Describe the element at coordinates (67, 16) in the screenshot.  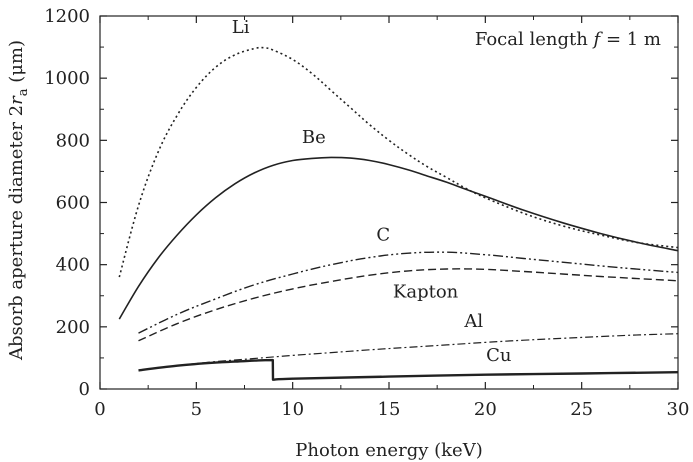
I see `y-tick-label: 1200` at that location.